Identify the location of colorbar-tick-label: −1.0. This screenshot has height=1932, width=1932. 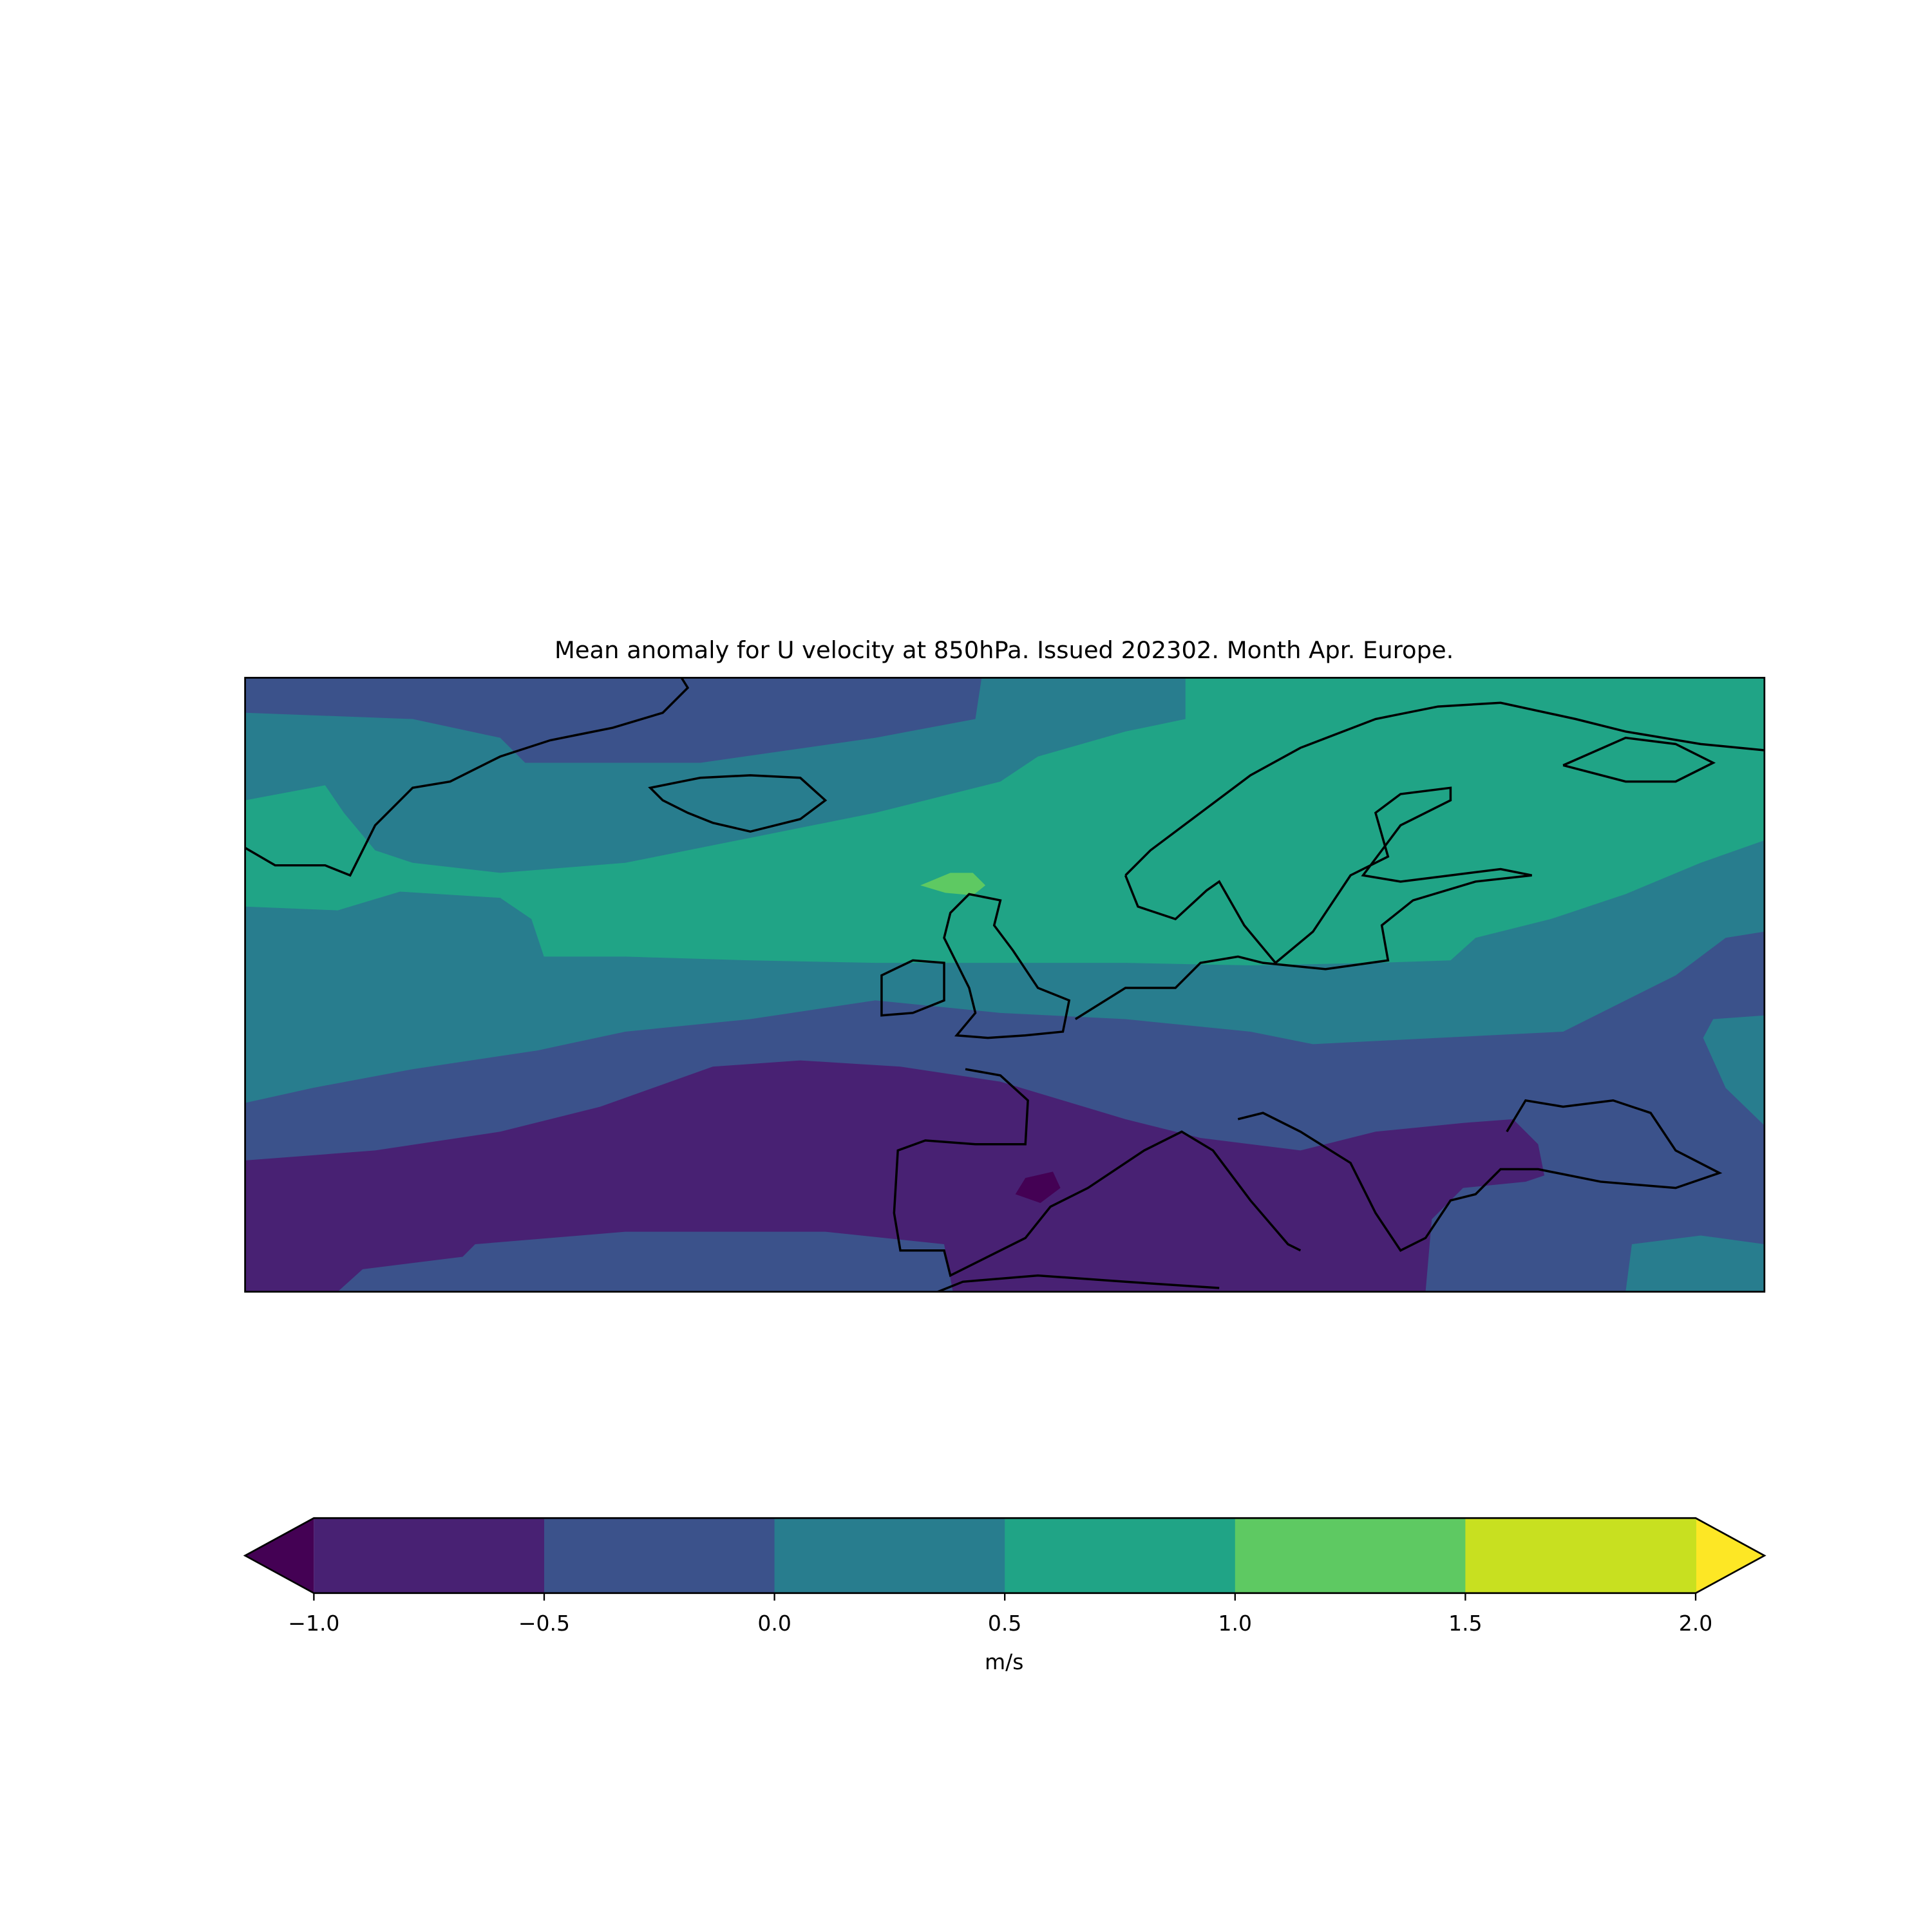
(313, 1624).